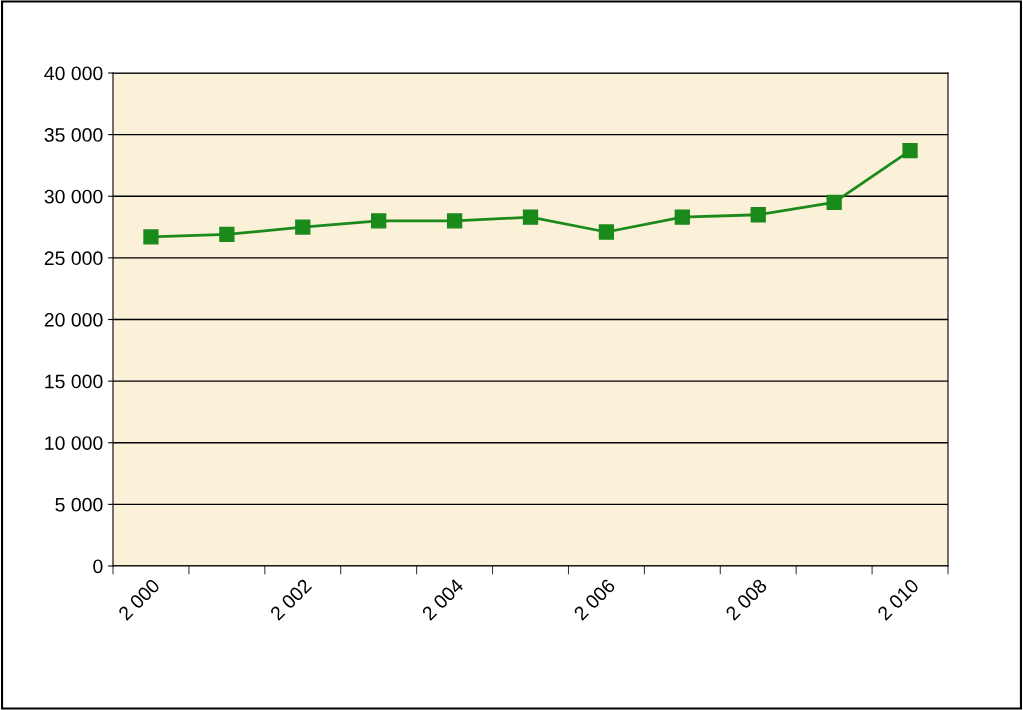  Describe the element at coordinates (73, 135) in the screenshot. I see `y-tick-label: 35 000` at that location.